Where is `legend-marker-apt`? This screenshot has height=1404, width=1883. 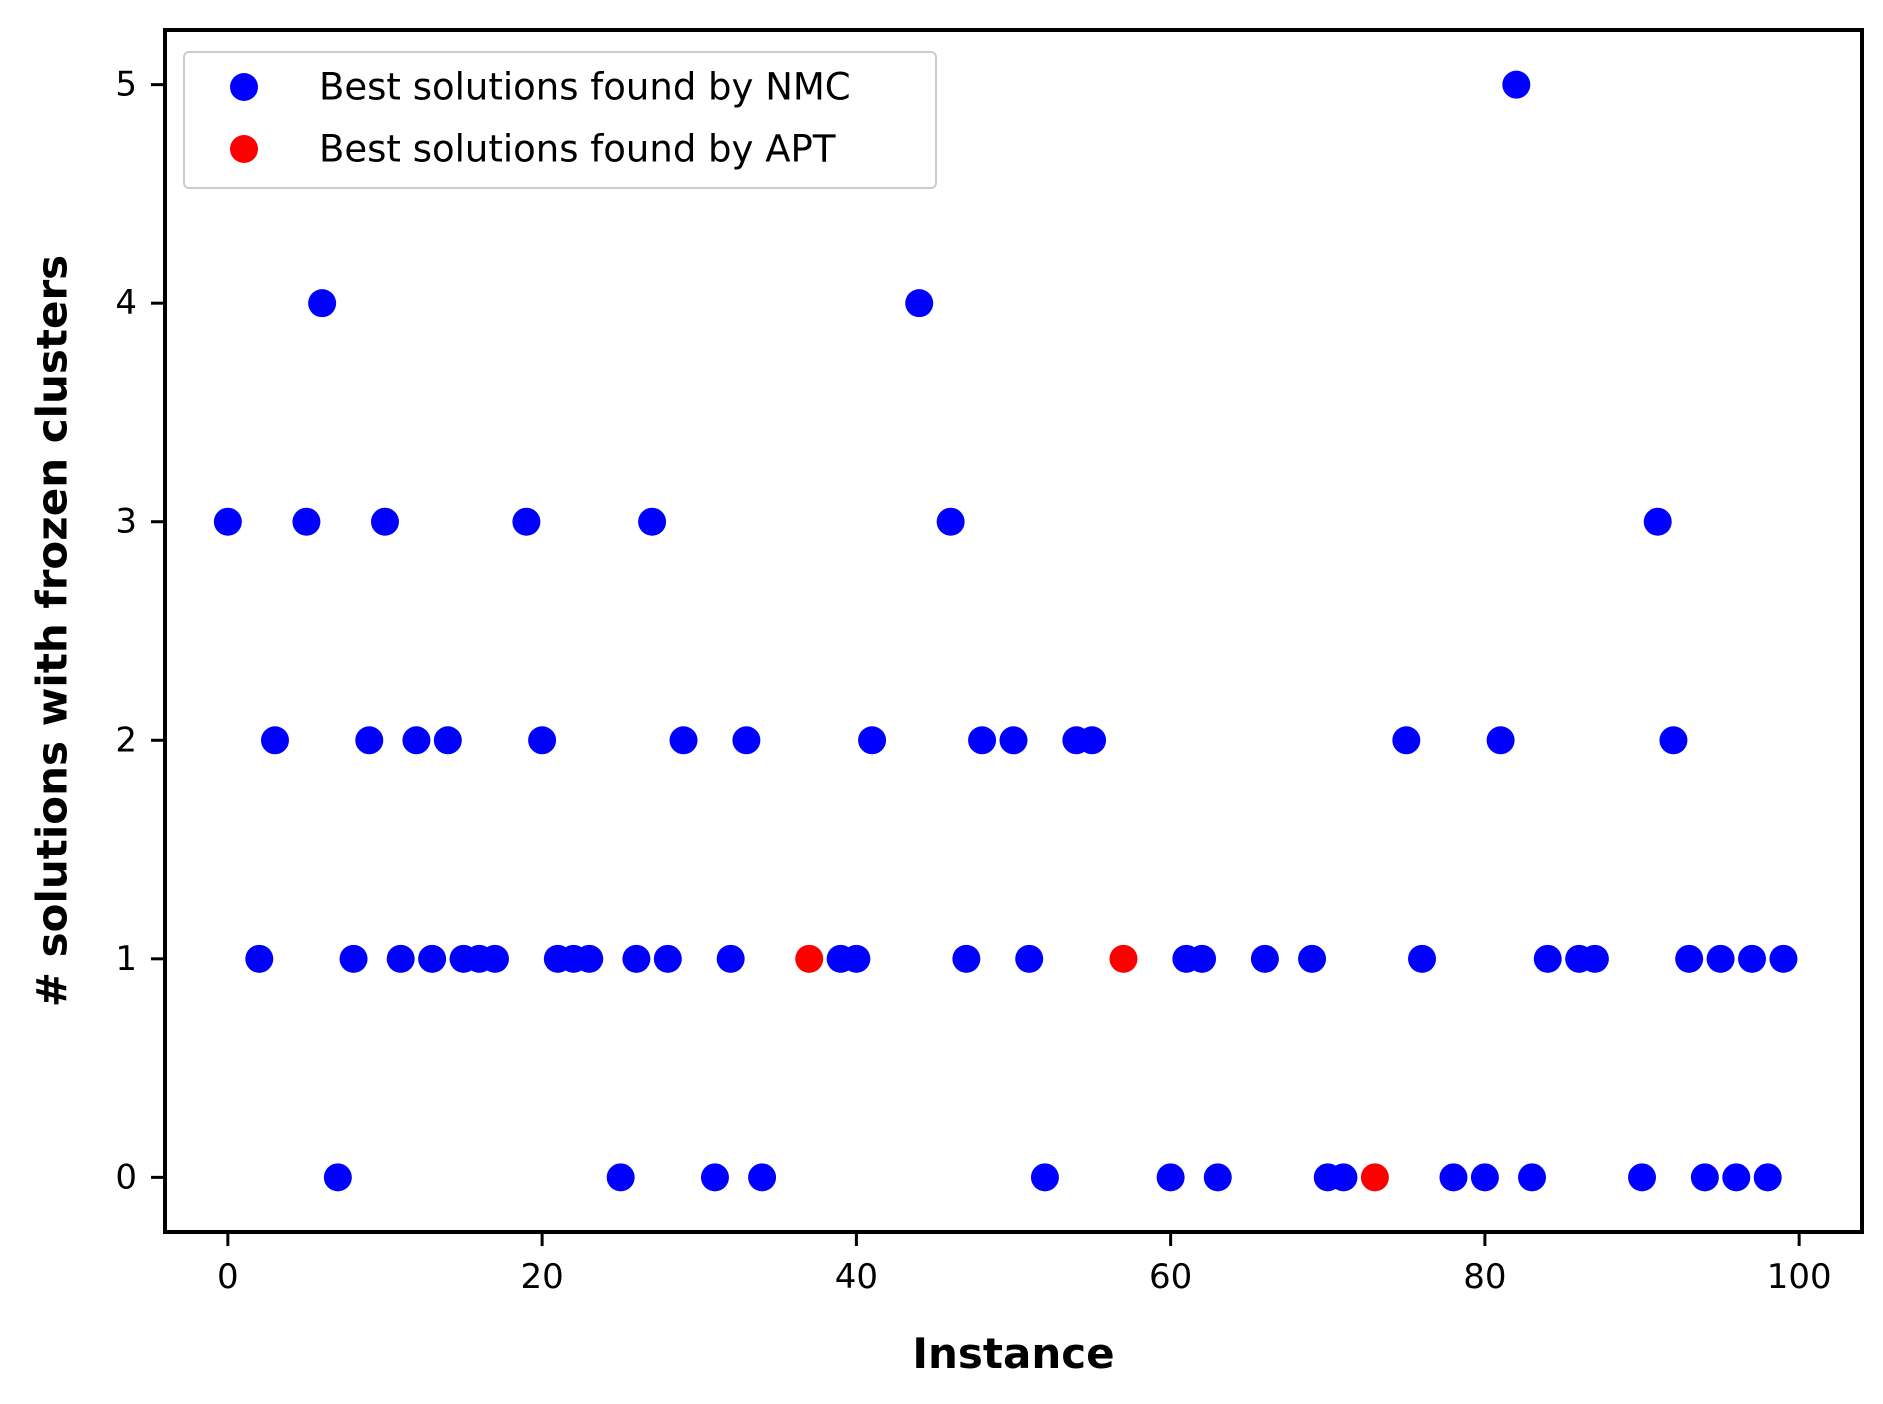 legend-marker-apt is located at coordinates (244, 149).